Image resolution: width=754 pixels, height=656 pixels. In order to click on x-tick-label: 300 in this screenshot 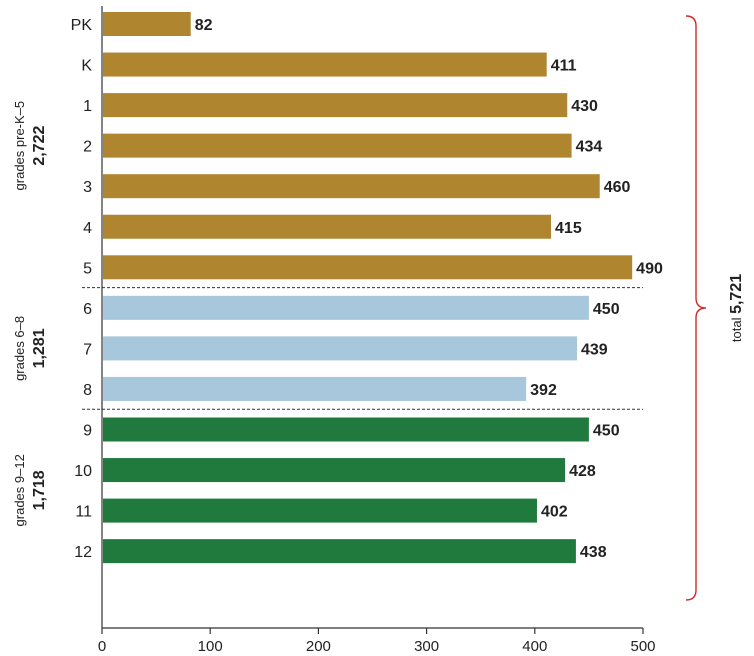, I will do `click(426, 646)`.